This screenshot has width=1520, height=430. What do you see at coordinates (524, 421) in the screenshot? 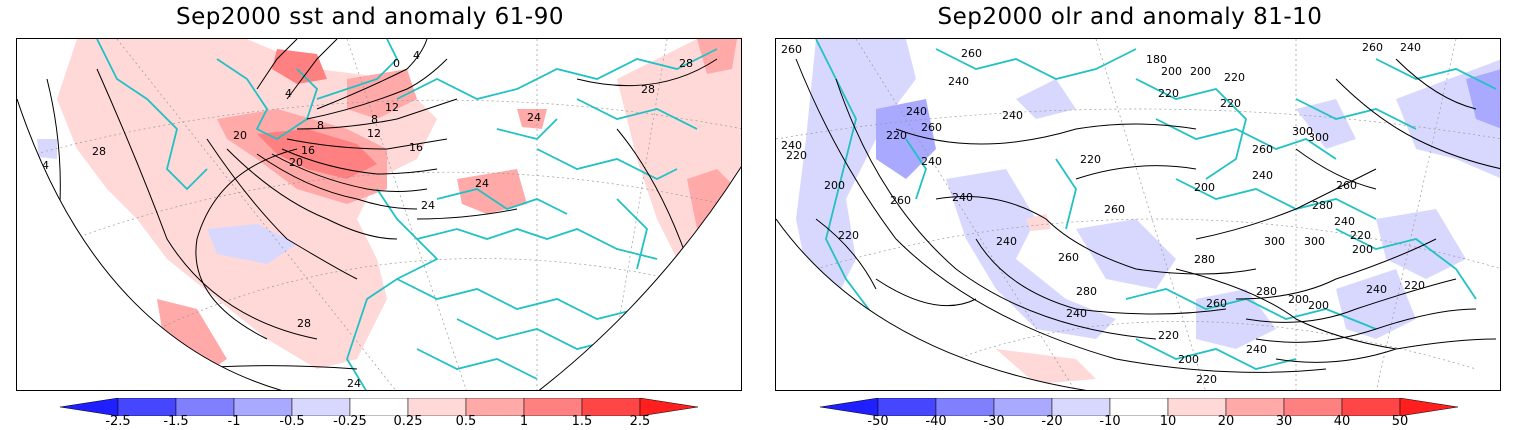
I see `colorbar-tick: 1` at bounding box center [524, 421].